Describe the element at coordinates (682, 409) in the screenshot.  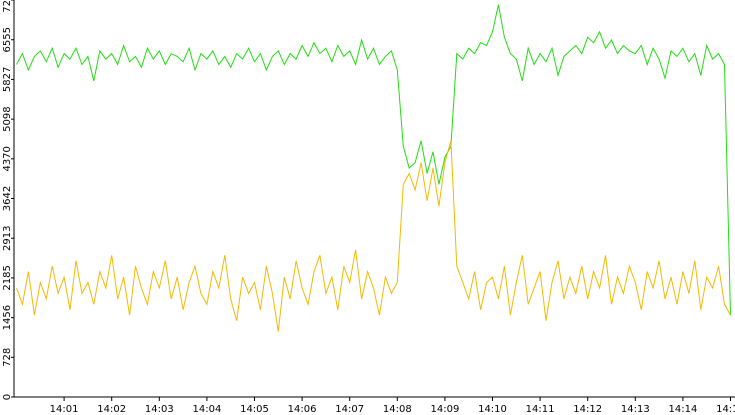
I see `x-tick-label: 14:14` at that location.